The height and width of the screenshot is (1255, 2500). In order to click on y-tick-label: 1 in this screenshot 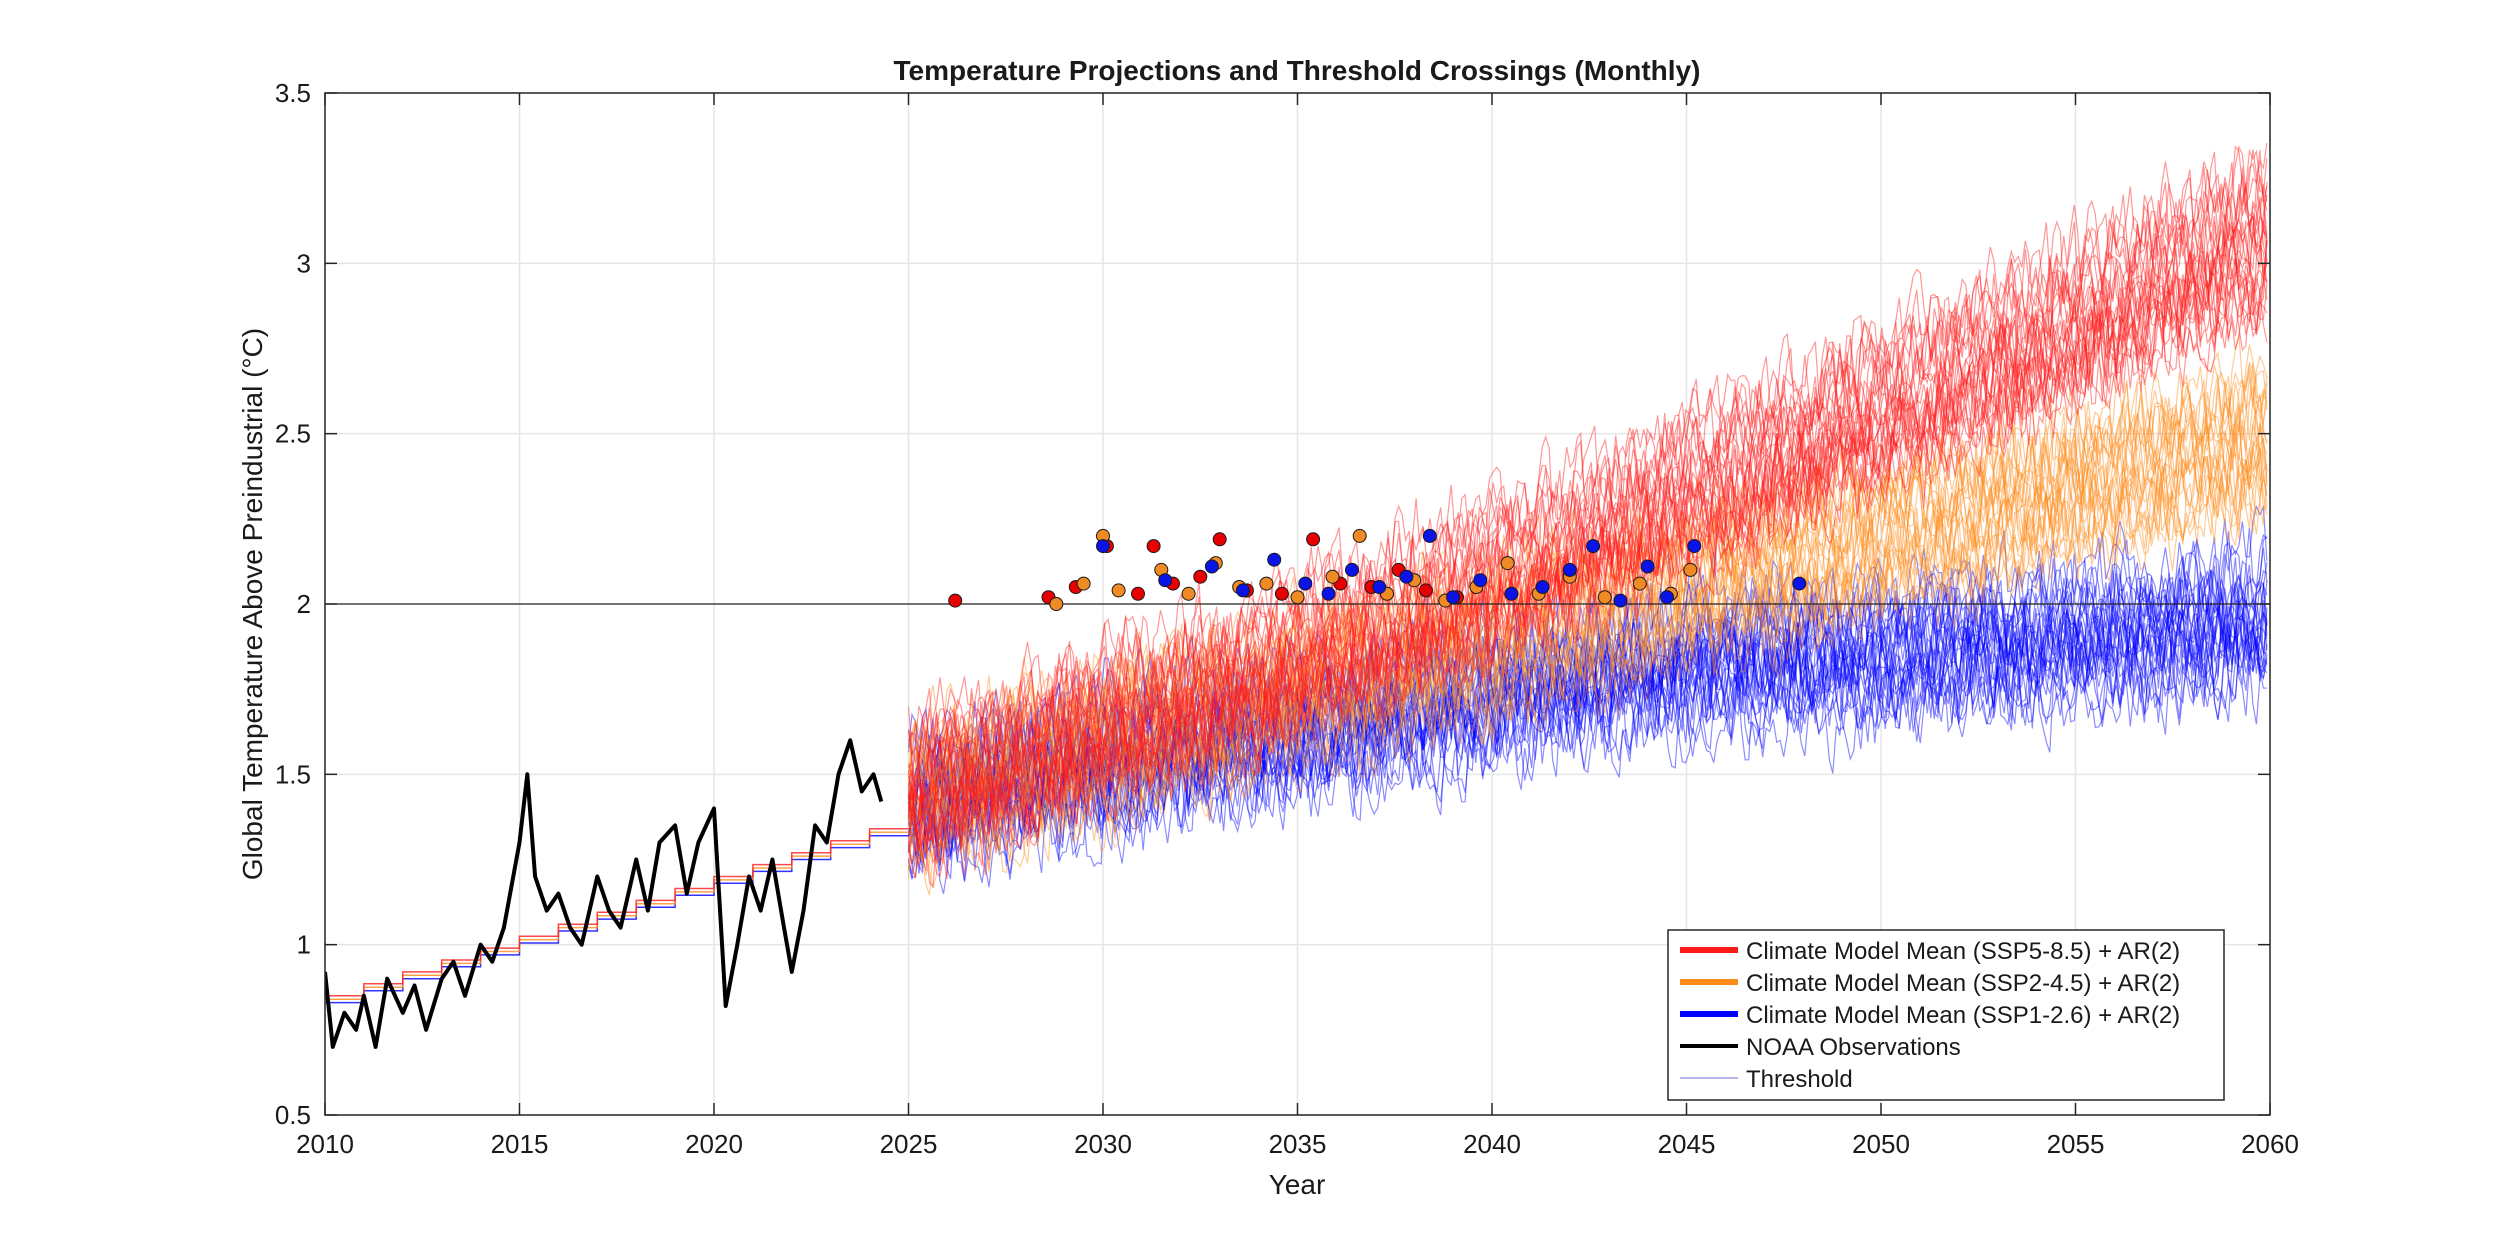, I will do `click(304, 945)`.